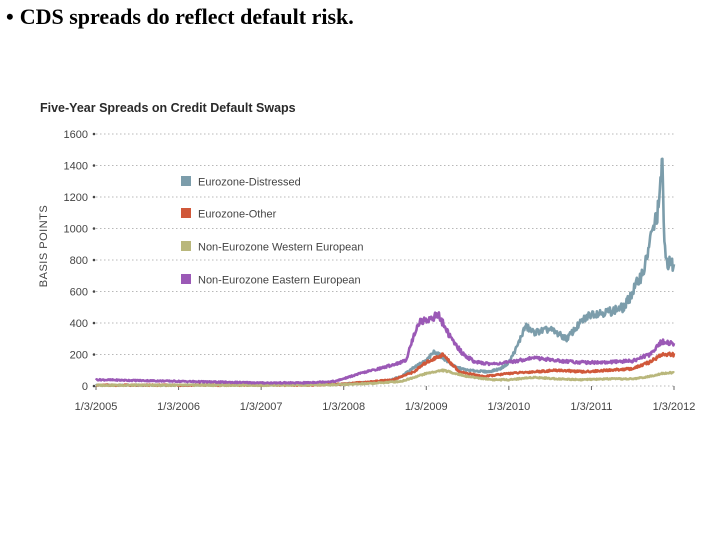 The image size is (720, 540). I want to click on y-tick-label: 1600, so click(76, 135).